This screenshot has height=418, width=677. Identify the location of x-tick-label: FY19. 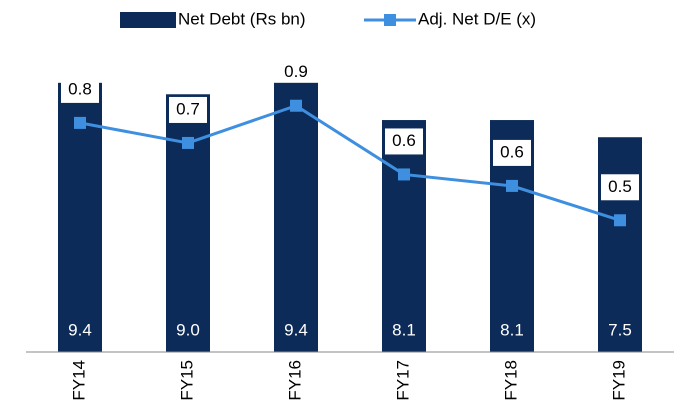
(618, 380).